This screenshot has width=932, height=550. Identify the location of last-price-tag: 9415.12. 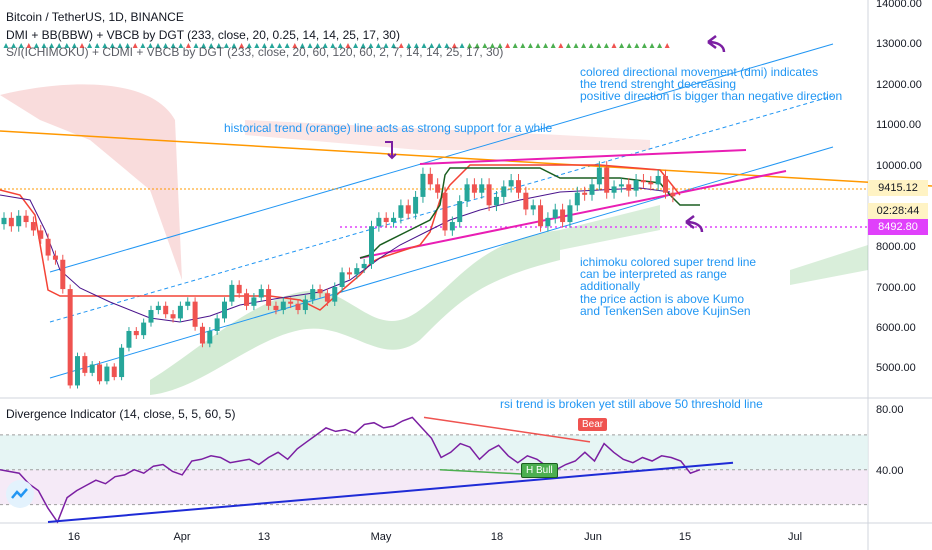
(898, 188).